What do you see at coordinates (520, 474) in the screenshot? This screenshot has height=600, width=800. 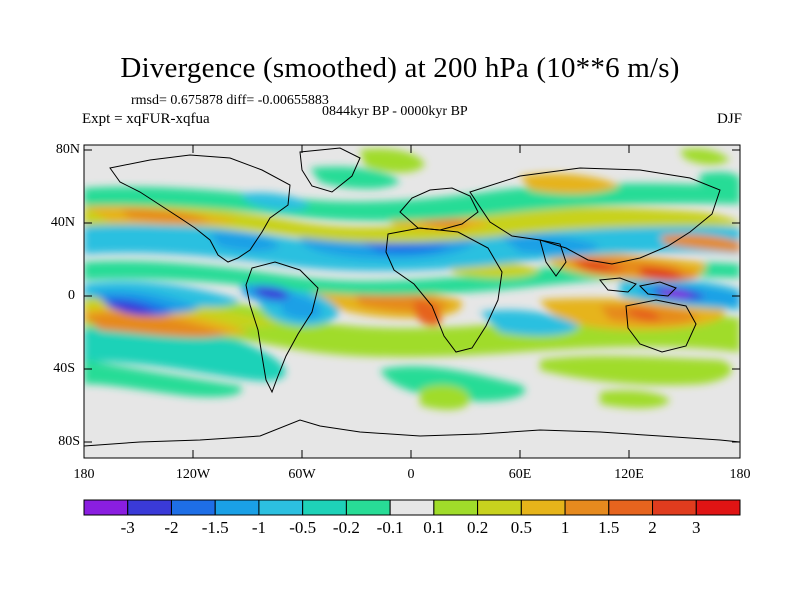 I see `lon-label-60e: 60E` at bounding box center [520, 474].